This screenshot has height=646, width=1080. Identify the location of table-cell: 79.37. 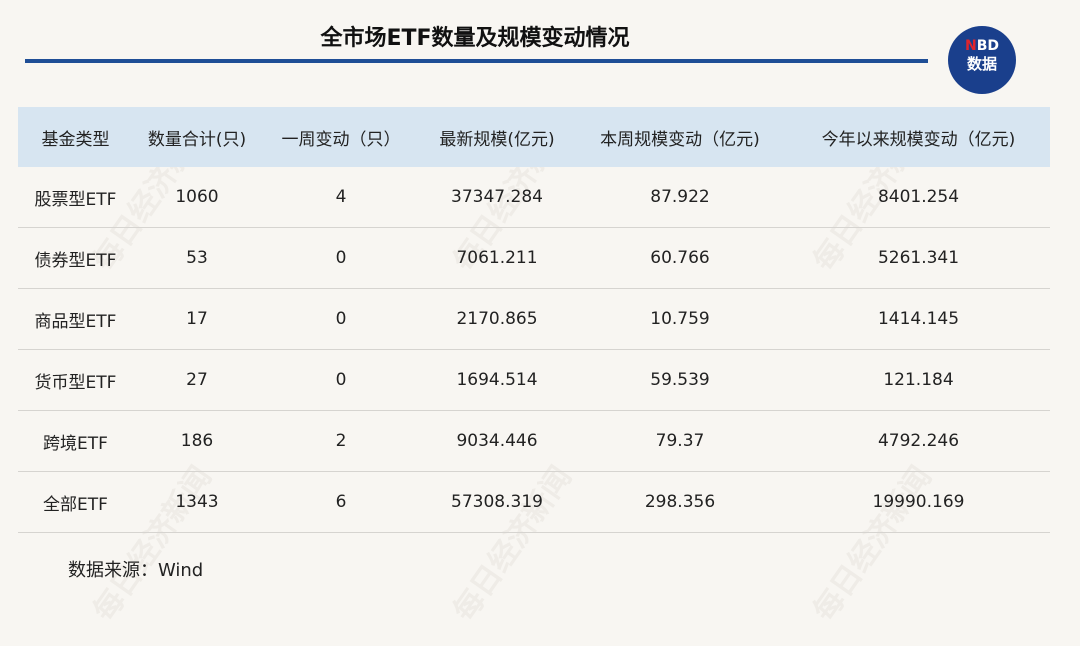
(680, 441).